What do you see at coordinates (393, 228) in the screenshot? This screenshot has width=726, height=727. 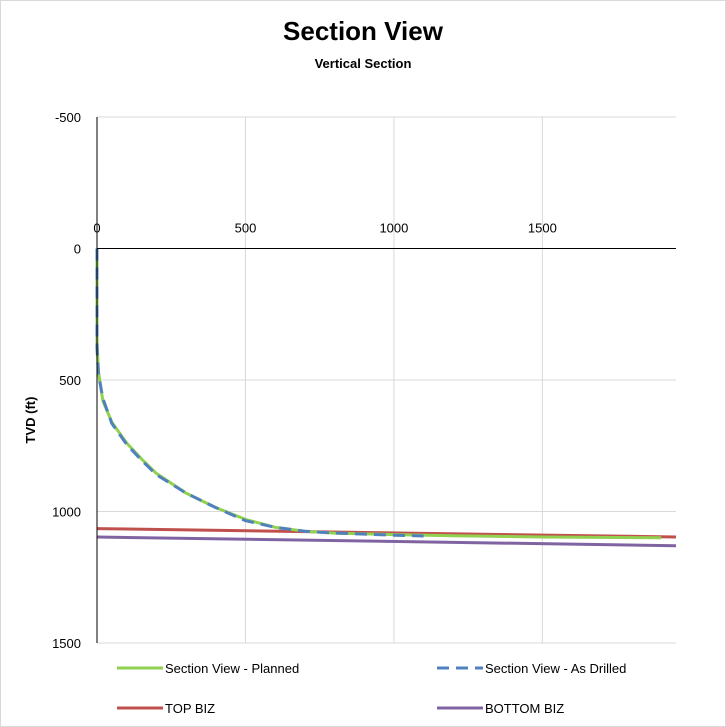 I see `x-tick-label: 1000` at bounding box center [393, 228].